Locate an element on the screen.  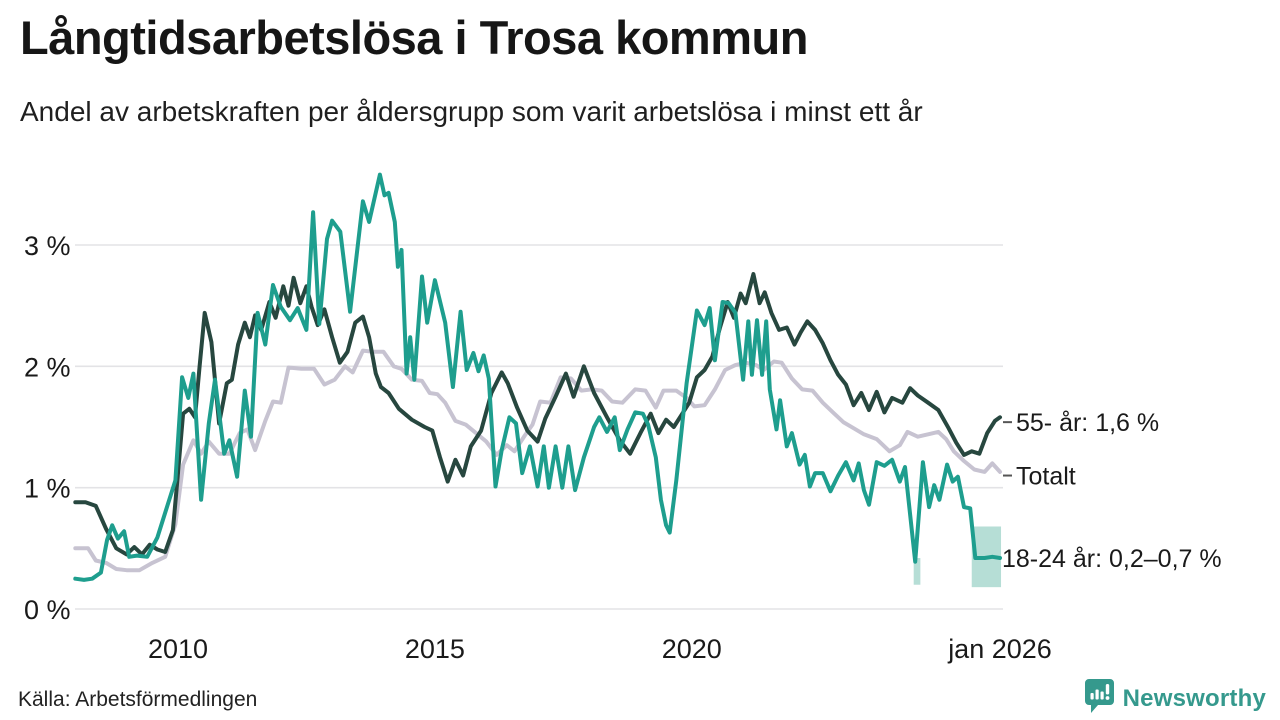
source-note: Källa: Arbetsförmedlingen is located at coordinates (138, 699).